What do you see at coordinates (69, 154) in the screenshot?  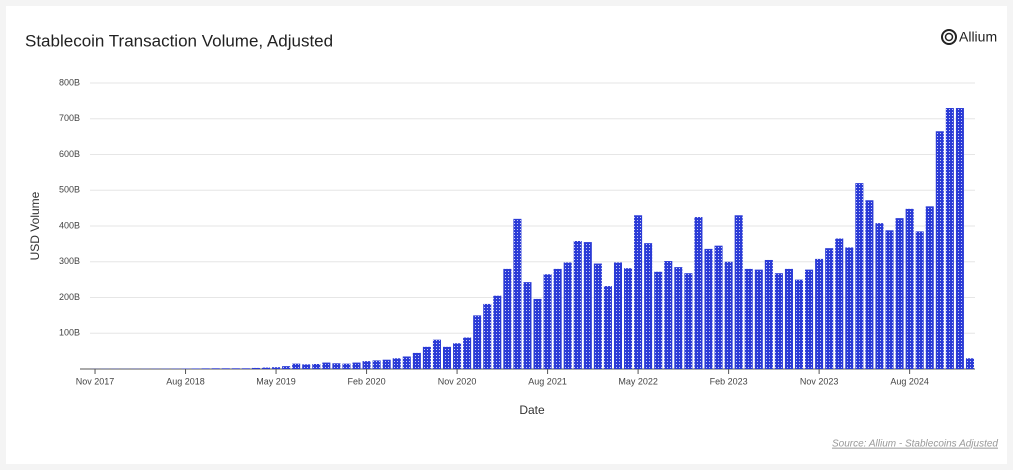 I see `y-tick-label: 600B` at bounding box center [69, 154].